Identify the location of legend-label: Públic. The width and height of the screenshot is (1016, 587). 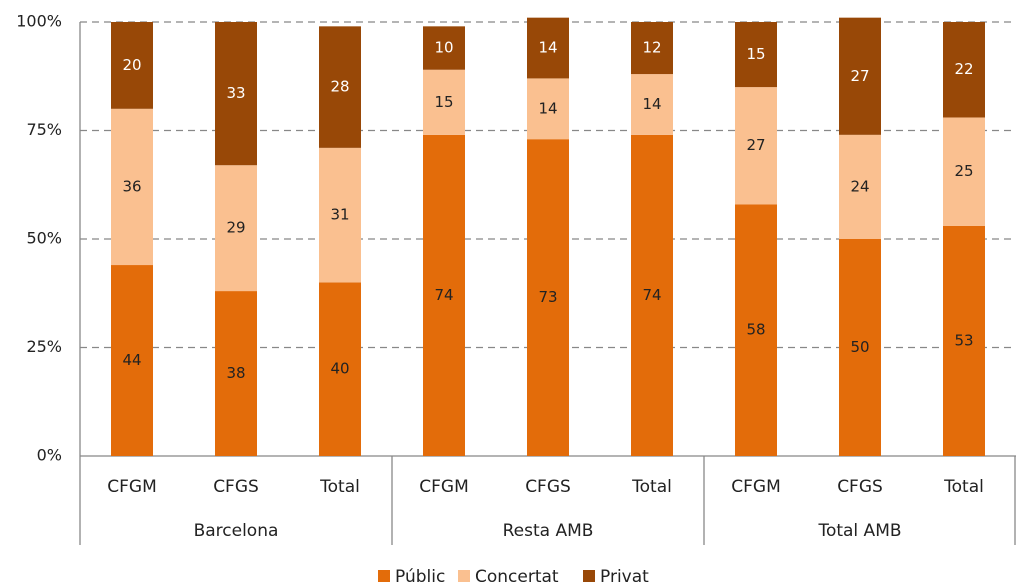
(420, 577).